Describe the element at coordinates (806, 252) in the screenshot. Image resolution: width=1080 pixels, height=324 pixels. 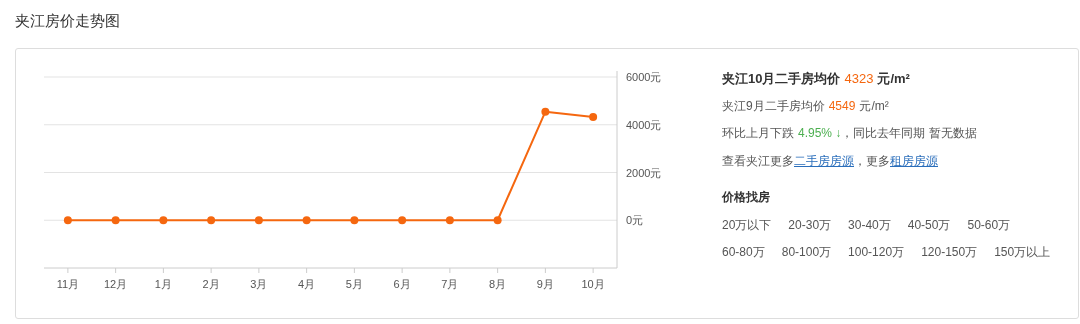
I see `text: 80-100万` at that location.